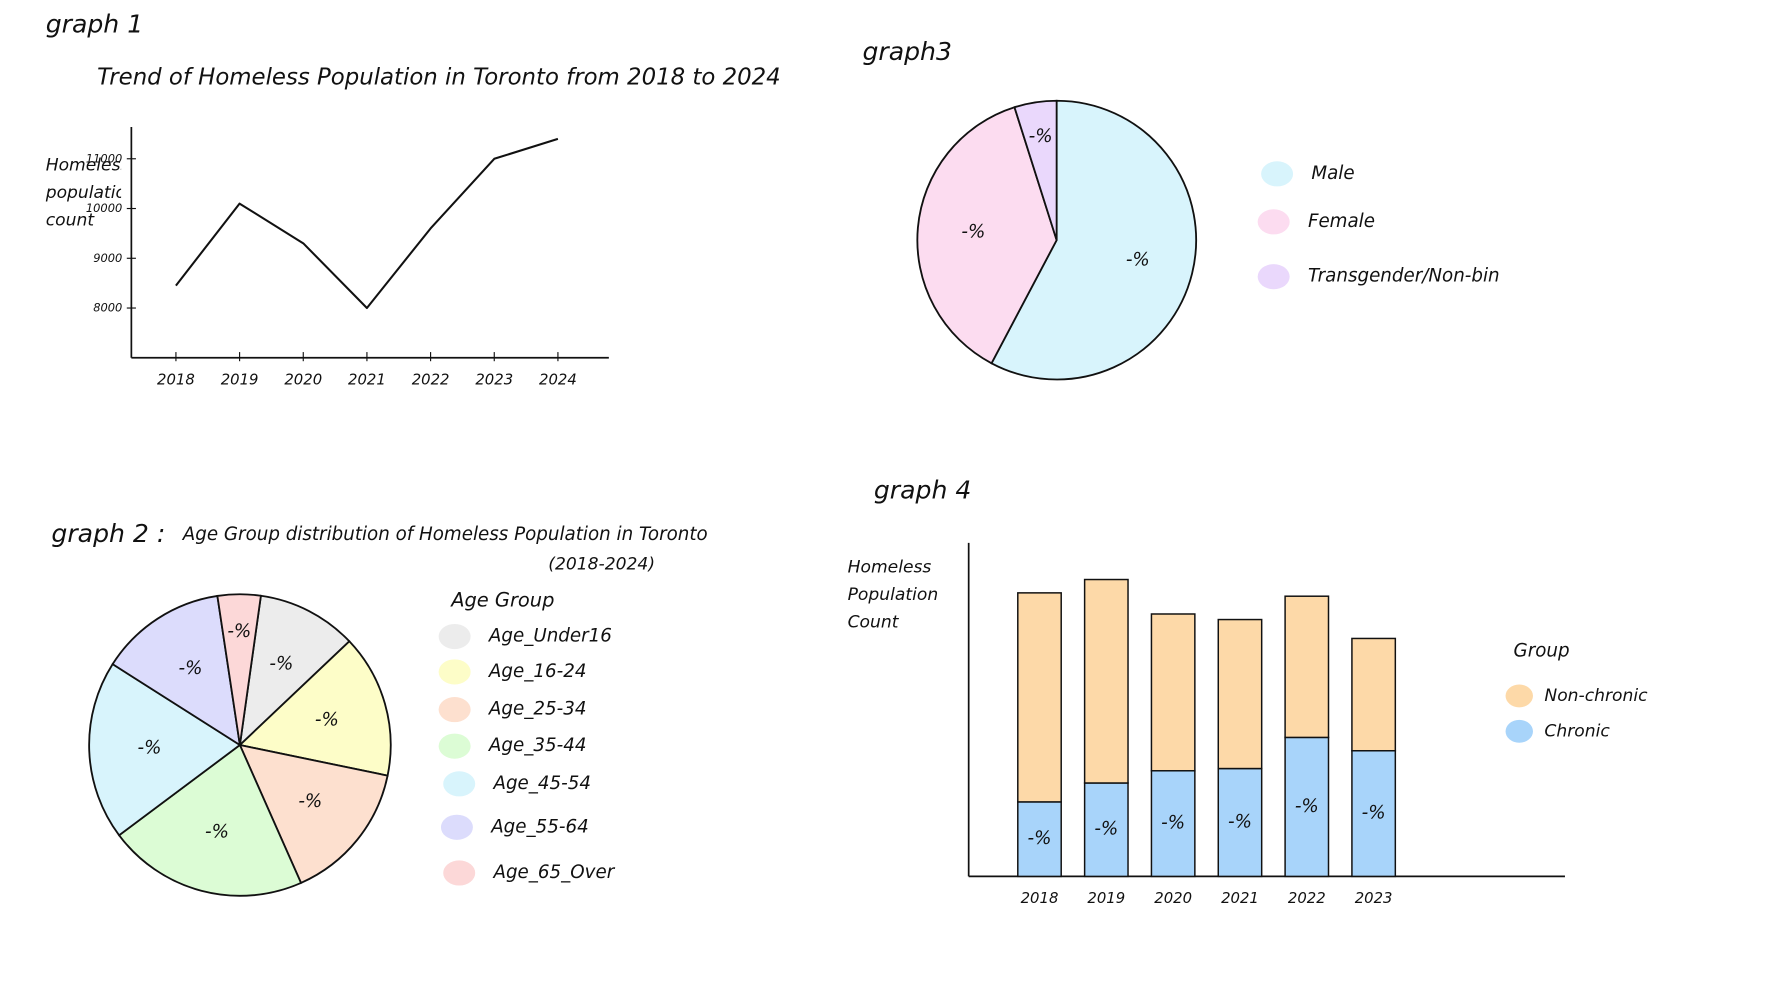 The height and width of the screenshot is (1000, 1782). Describe the element at coordinates (550, 636) in the screenshot. I see `legend-label: Age_Under16` at that location.